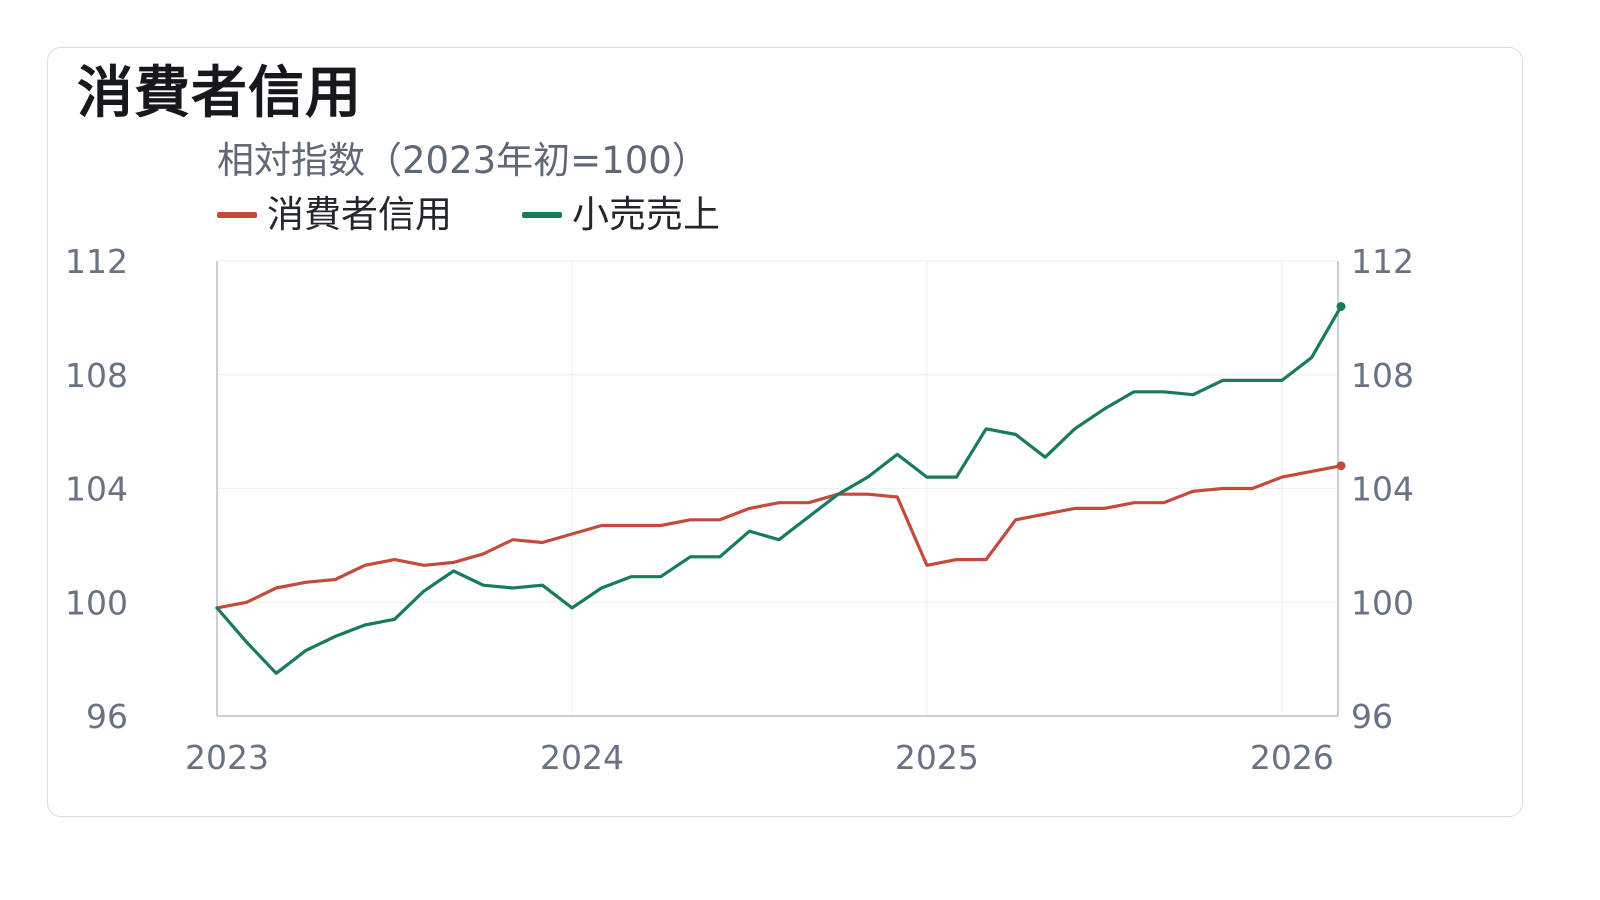 The width and height of the screenshot is (1600, 900). I want to click on x-tick-label-2024: 2024, so click(582, 757).